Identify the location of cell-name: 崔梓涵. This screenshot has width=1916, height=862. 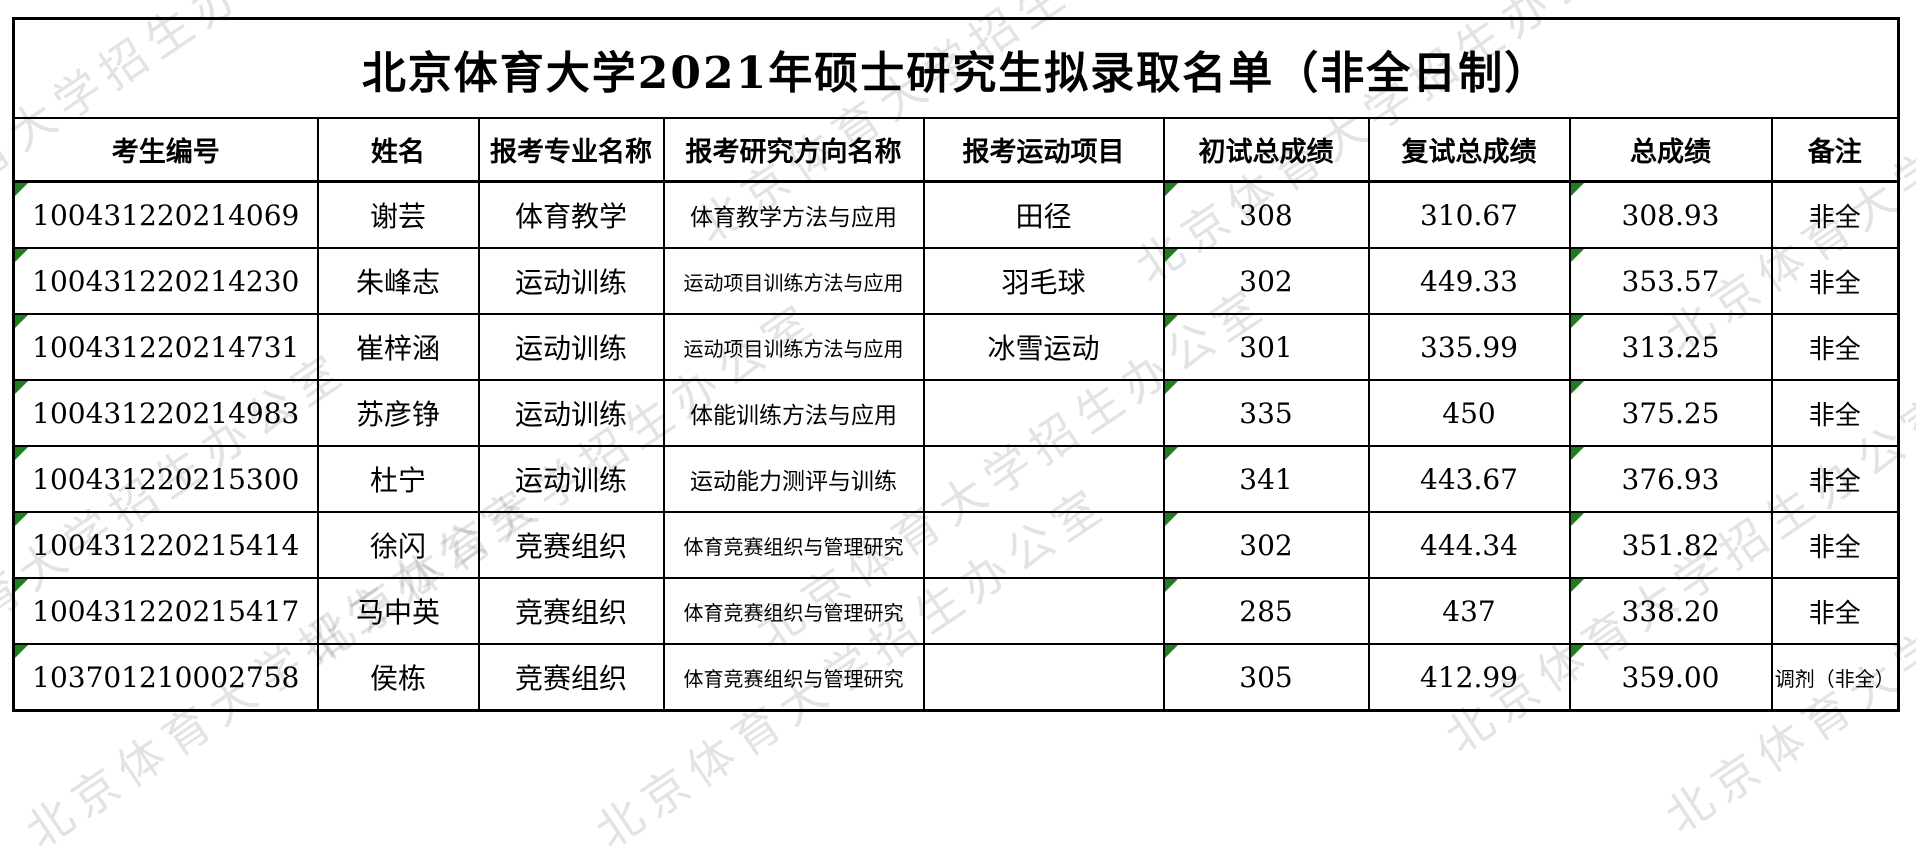
(398, 347).